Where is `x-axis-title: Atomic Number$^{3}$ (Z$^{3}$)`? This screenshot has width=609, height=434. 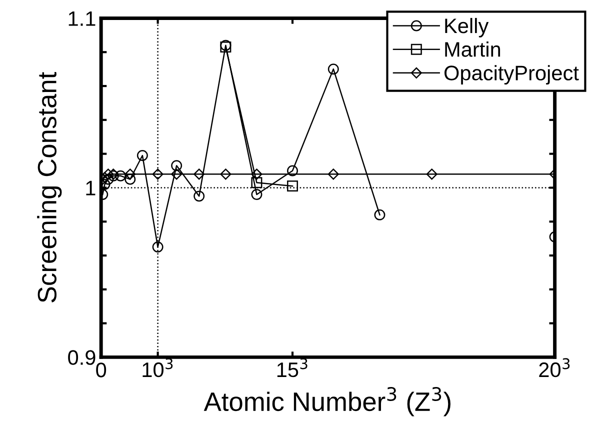
x-axis-title: Atomic Number$^{3}$ (Z$^{3}$) is located at coordinates (327, 401).